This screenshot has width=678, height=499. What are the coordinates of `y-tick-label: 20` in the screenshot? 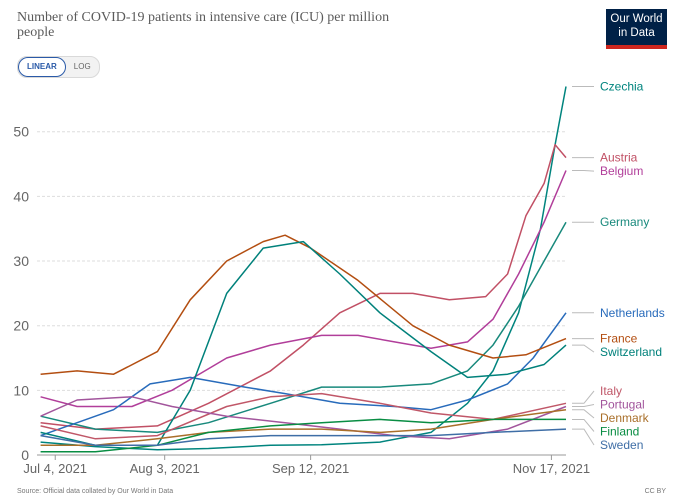 It's located at (21, 326).